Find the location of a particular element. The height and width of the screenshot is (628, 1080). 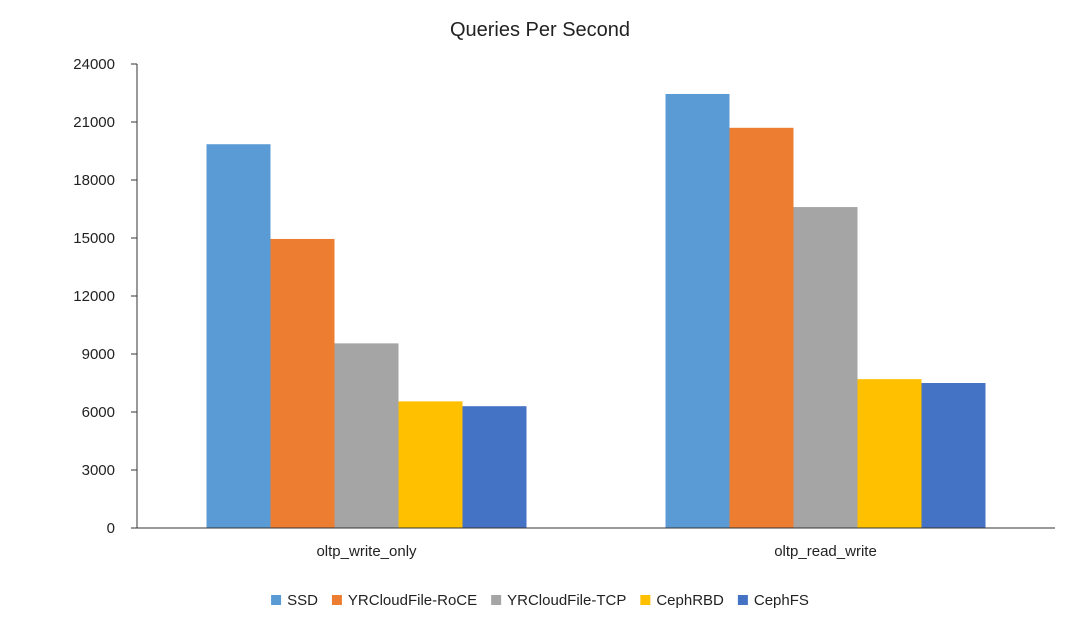

x-category-label: oltp_read_write is located at coordinates (825, 551).